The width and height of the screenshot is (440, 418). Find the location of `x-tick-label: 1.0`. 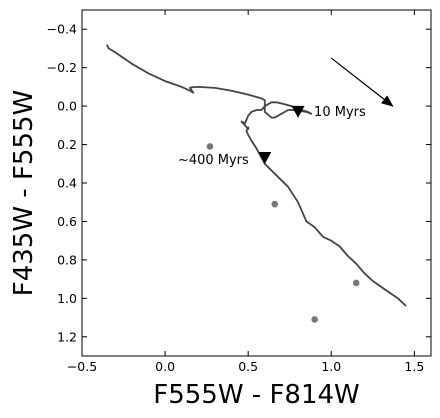

x-tick-label: 1.0 is located at coordinates (331, 366).